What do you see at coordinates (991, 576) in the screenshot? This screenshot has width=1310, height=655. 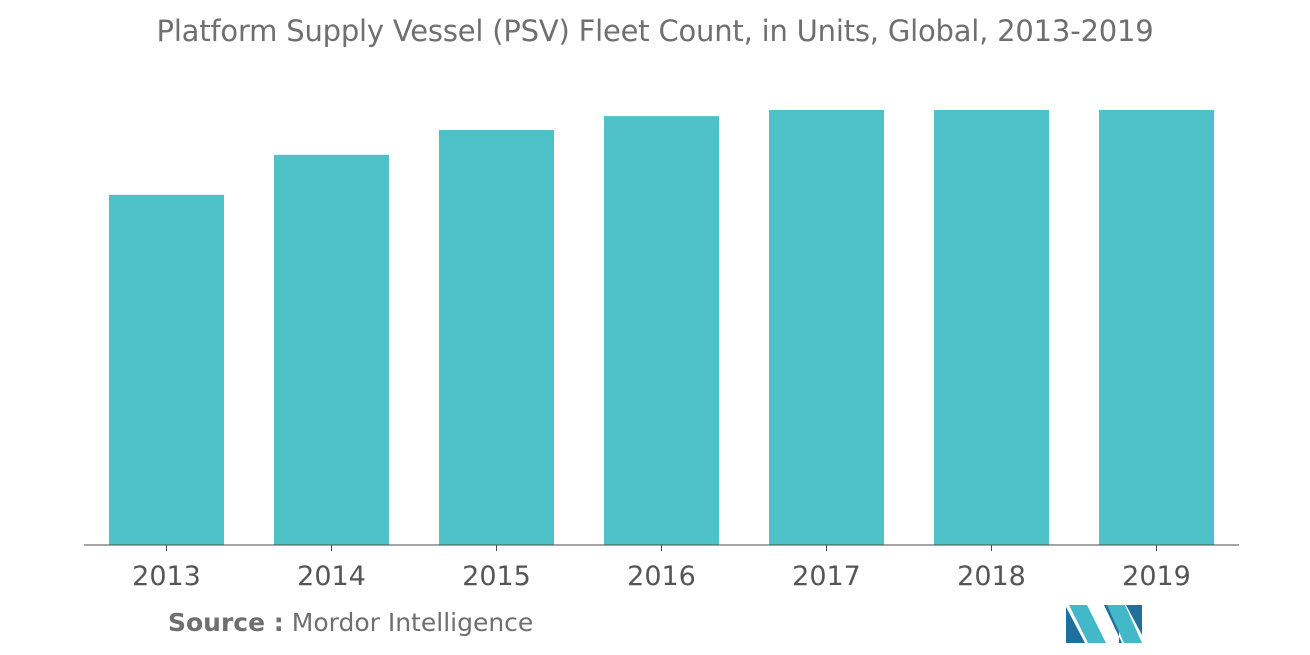 I see `x-tick-label-2018: 2018` at bounding box center [991, 576].